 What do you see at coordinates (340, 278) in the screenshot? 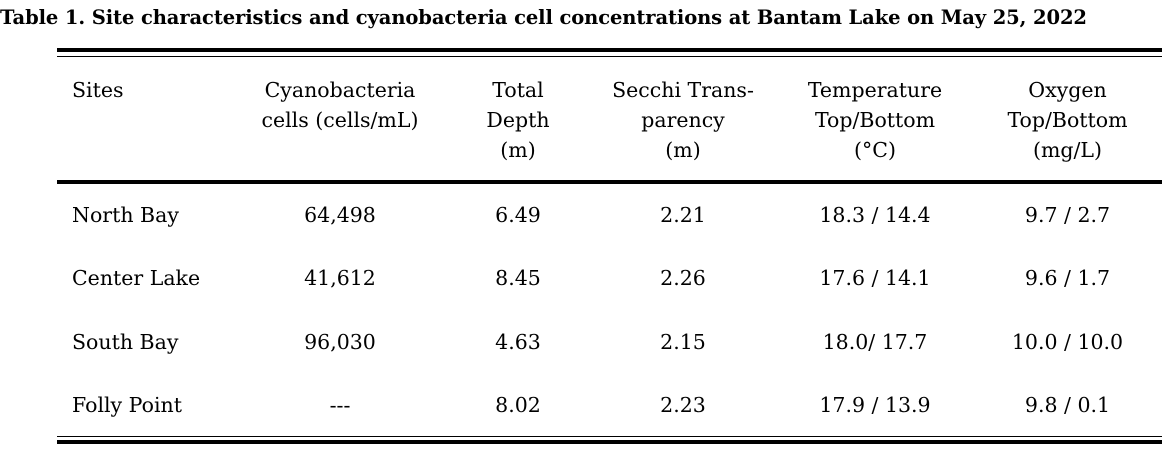
I see `table-row-cells: 41,612` at bounding box center [340, 278].